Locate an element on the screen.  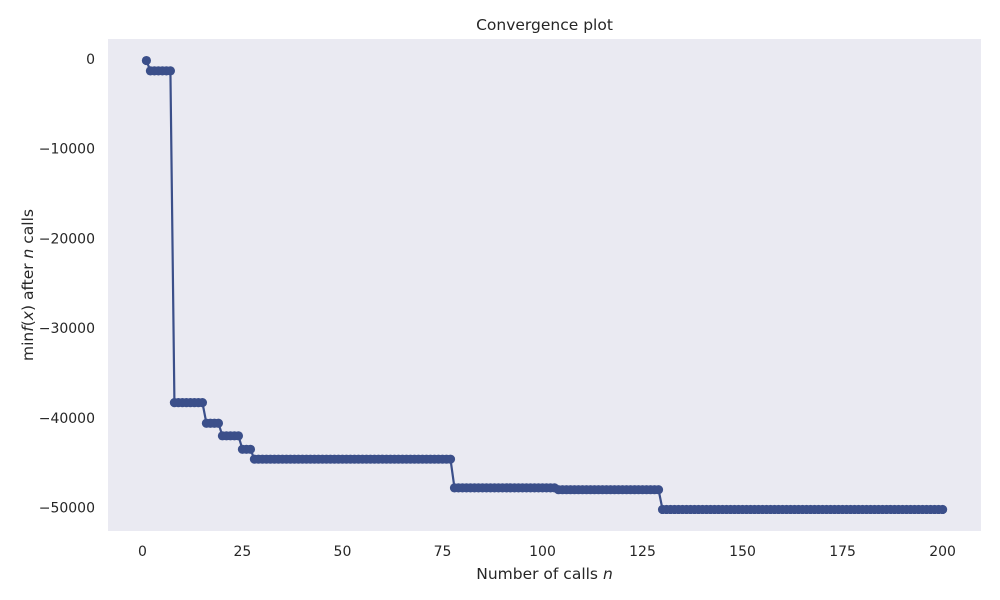
x-axis-label-text: Number of calls is located at coordinates (539, 574).